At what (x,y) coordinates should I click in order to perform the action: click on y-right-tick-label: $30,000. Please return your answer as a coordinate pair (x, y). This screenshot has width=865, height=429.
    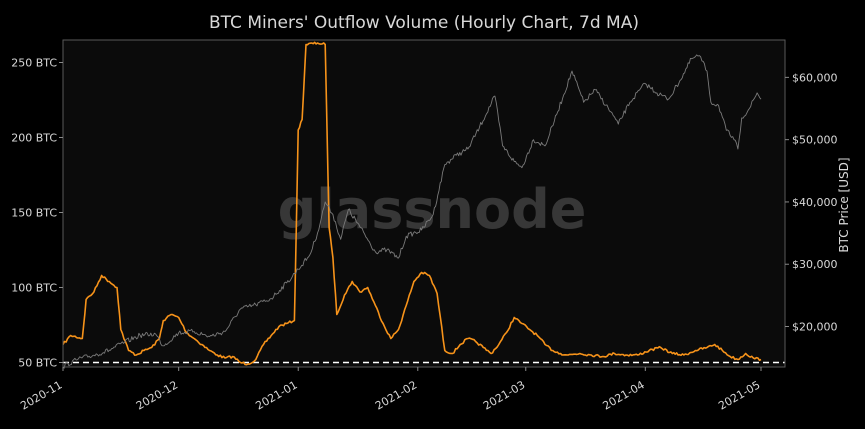
    Looking at the image, I should click on (815, 264).